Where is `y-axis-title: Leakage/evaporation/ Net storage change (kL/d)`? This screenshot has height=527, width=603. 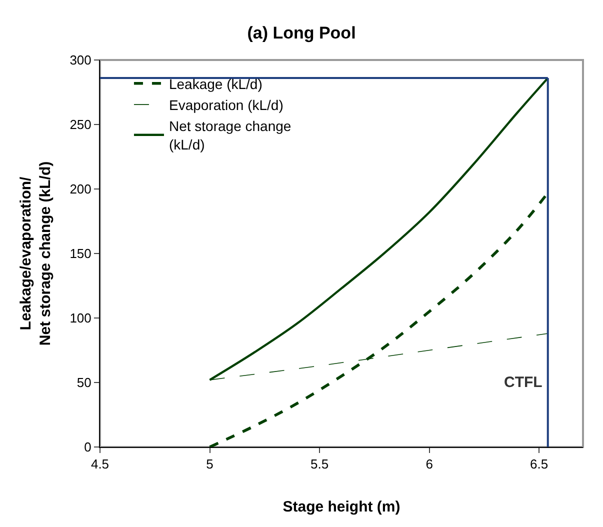
y-axis-title: Leakage/evaporation/ Net storage change (kL/d) is located at coordinates (35, 253).